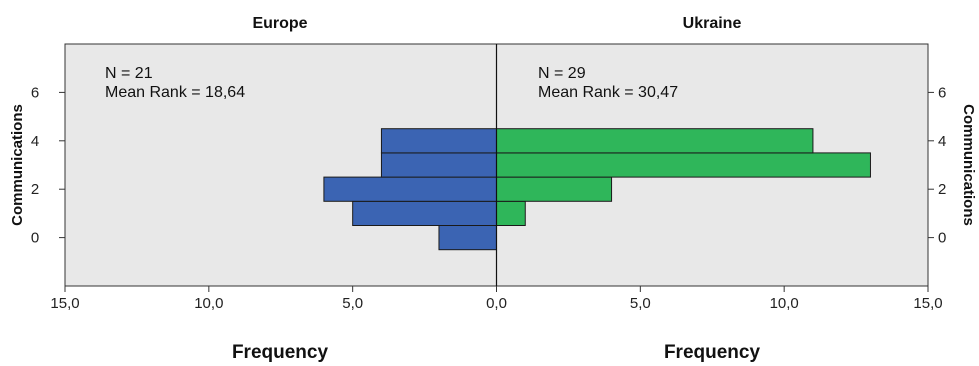 The height and width of the screenshot is (366, 979). I want to click on y-tick-label-left: 2, so click(35, 189).